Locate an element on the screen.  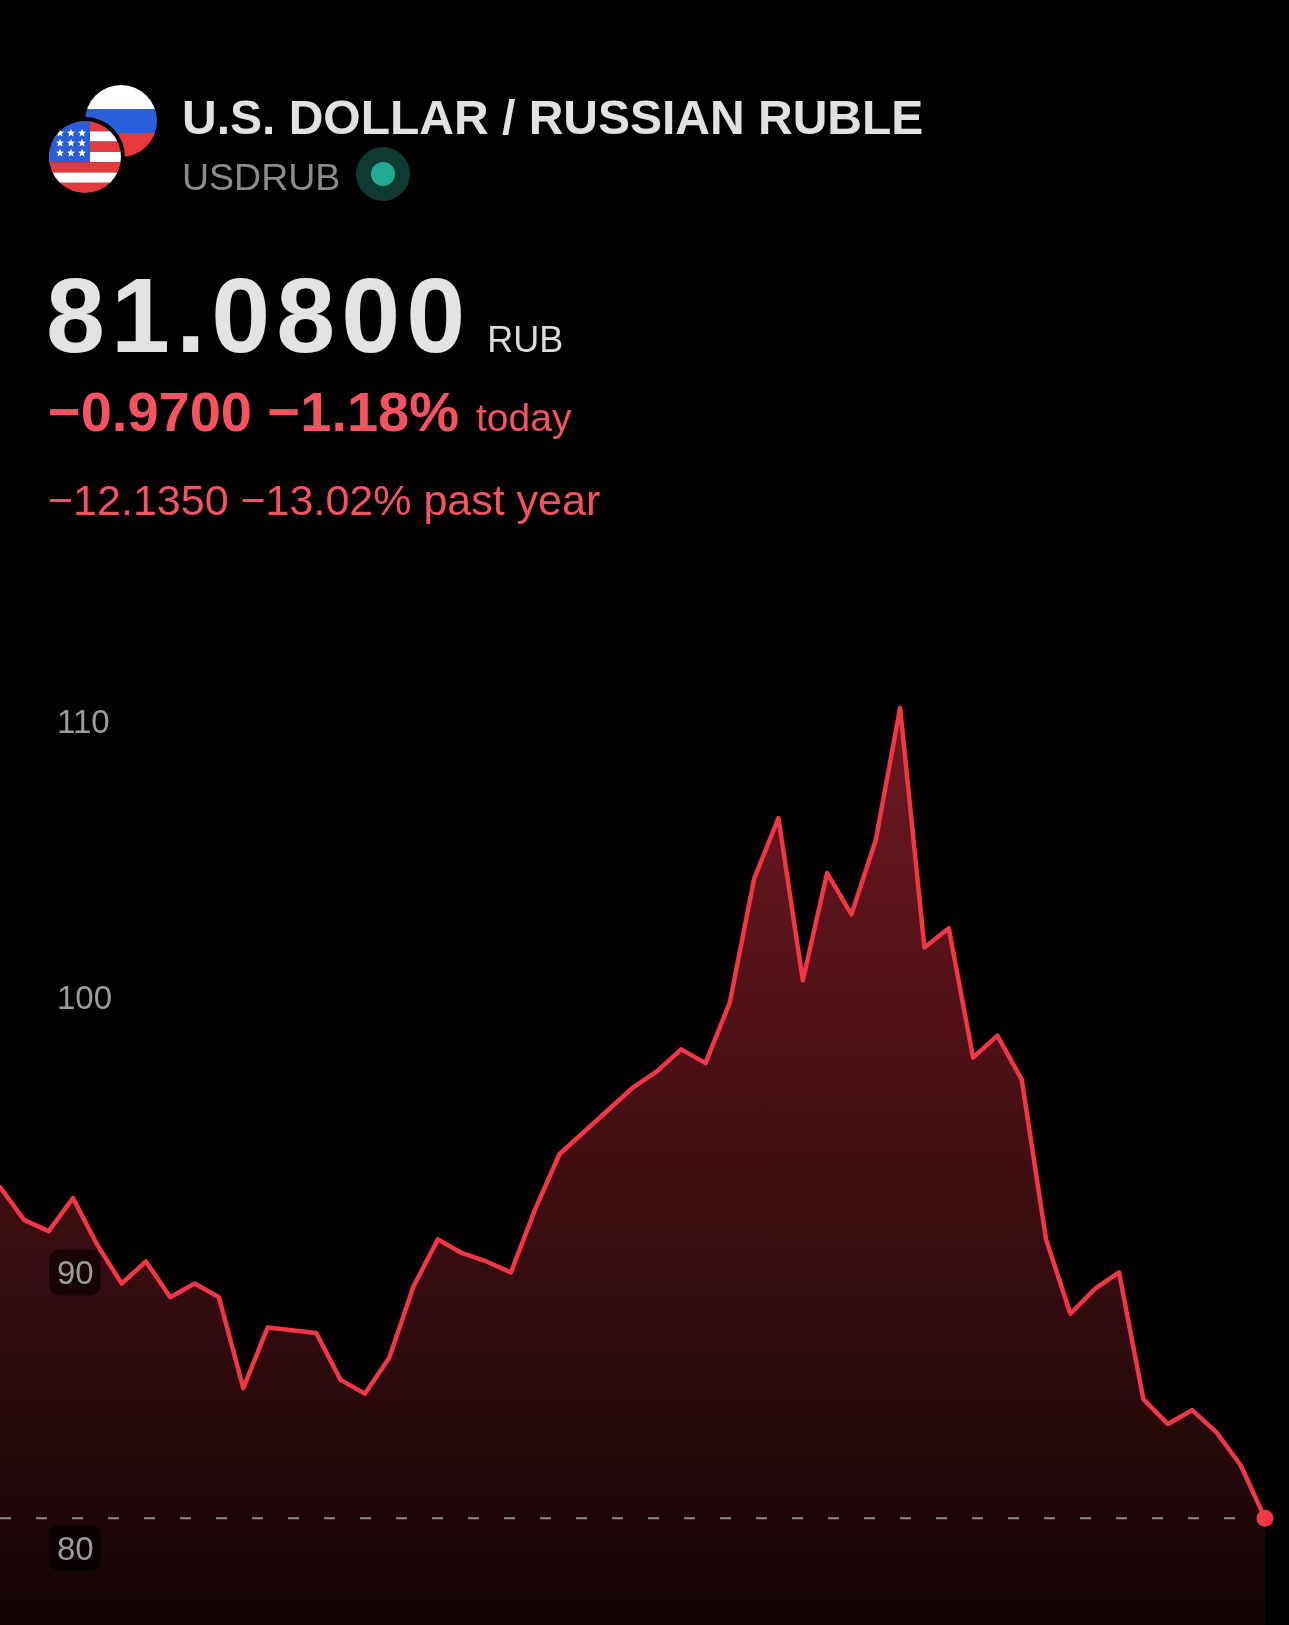
y-tick-label: 80 is located at coordinates (75, 1548).